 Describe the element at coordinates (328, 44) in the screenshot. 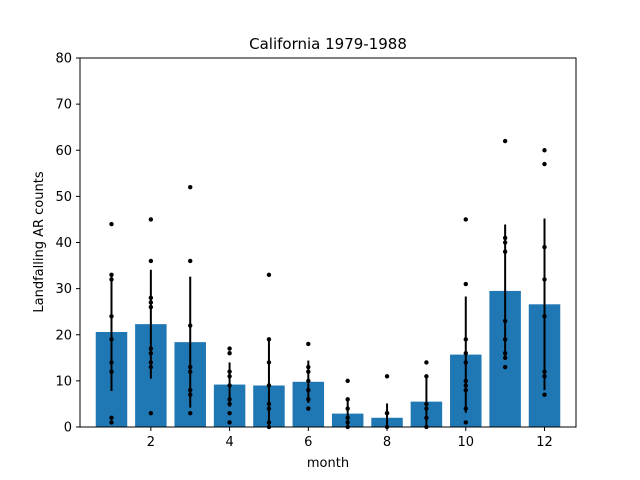

I see `chart-title: California 1979-1988` at that location.